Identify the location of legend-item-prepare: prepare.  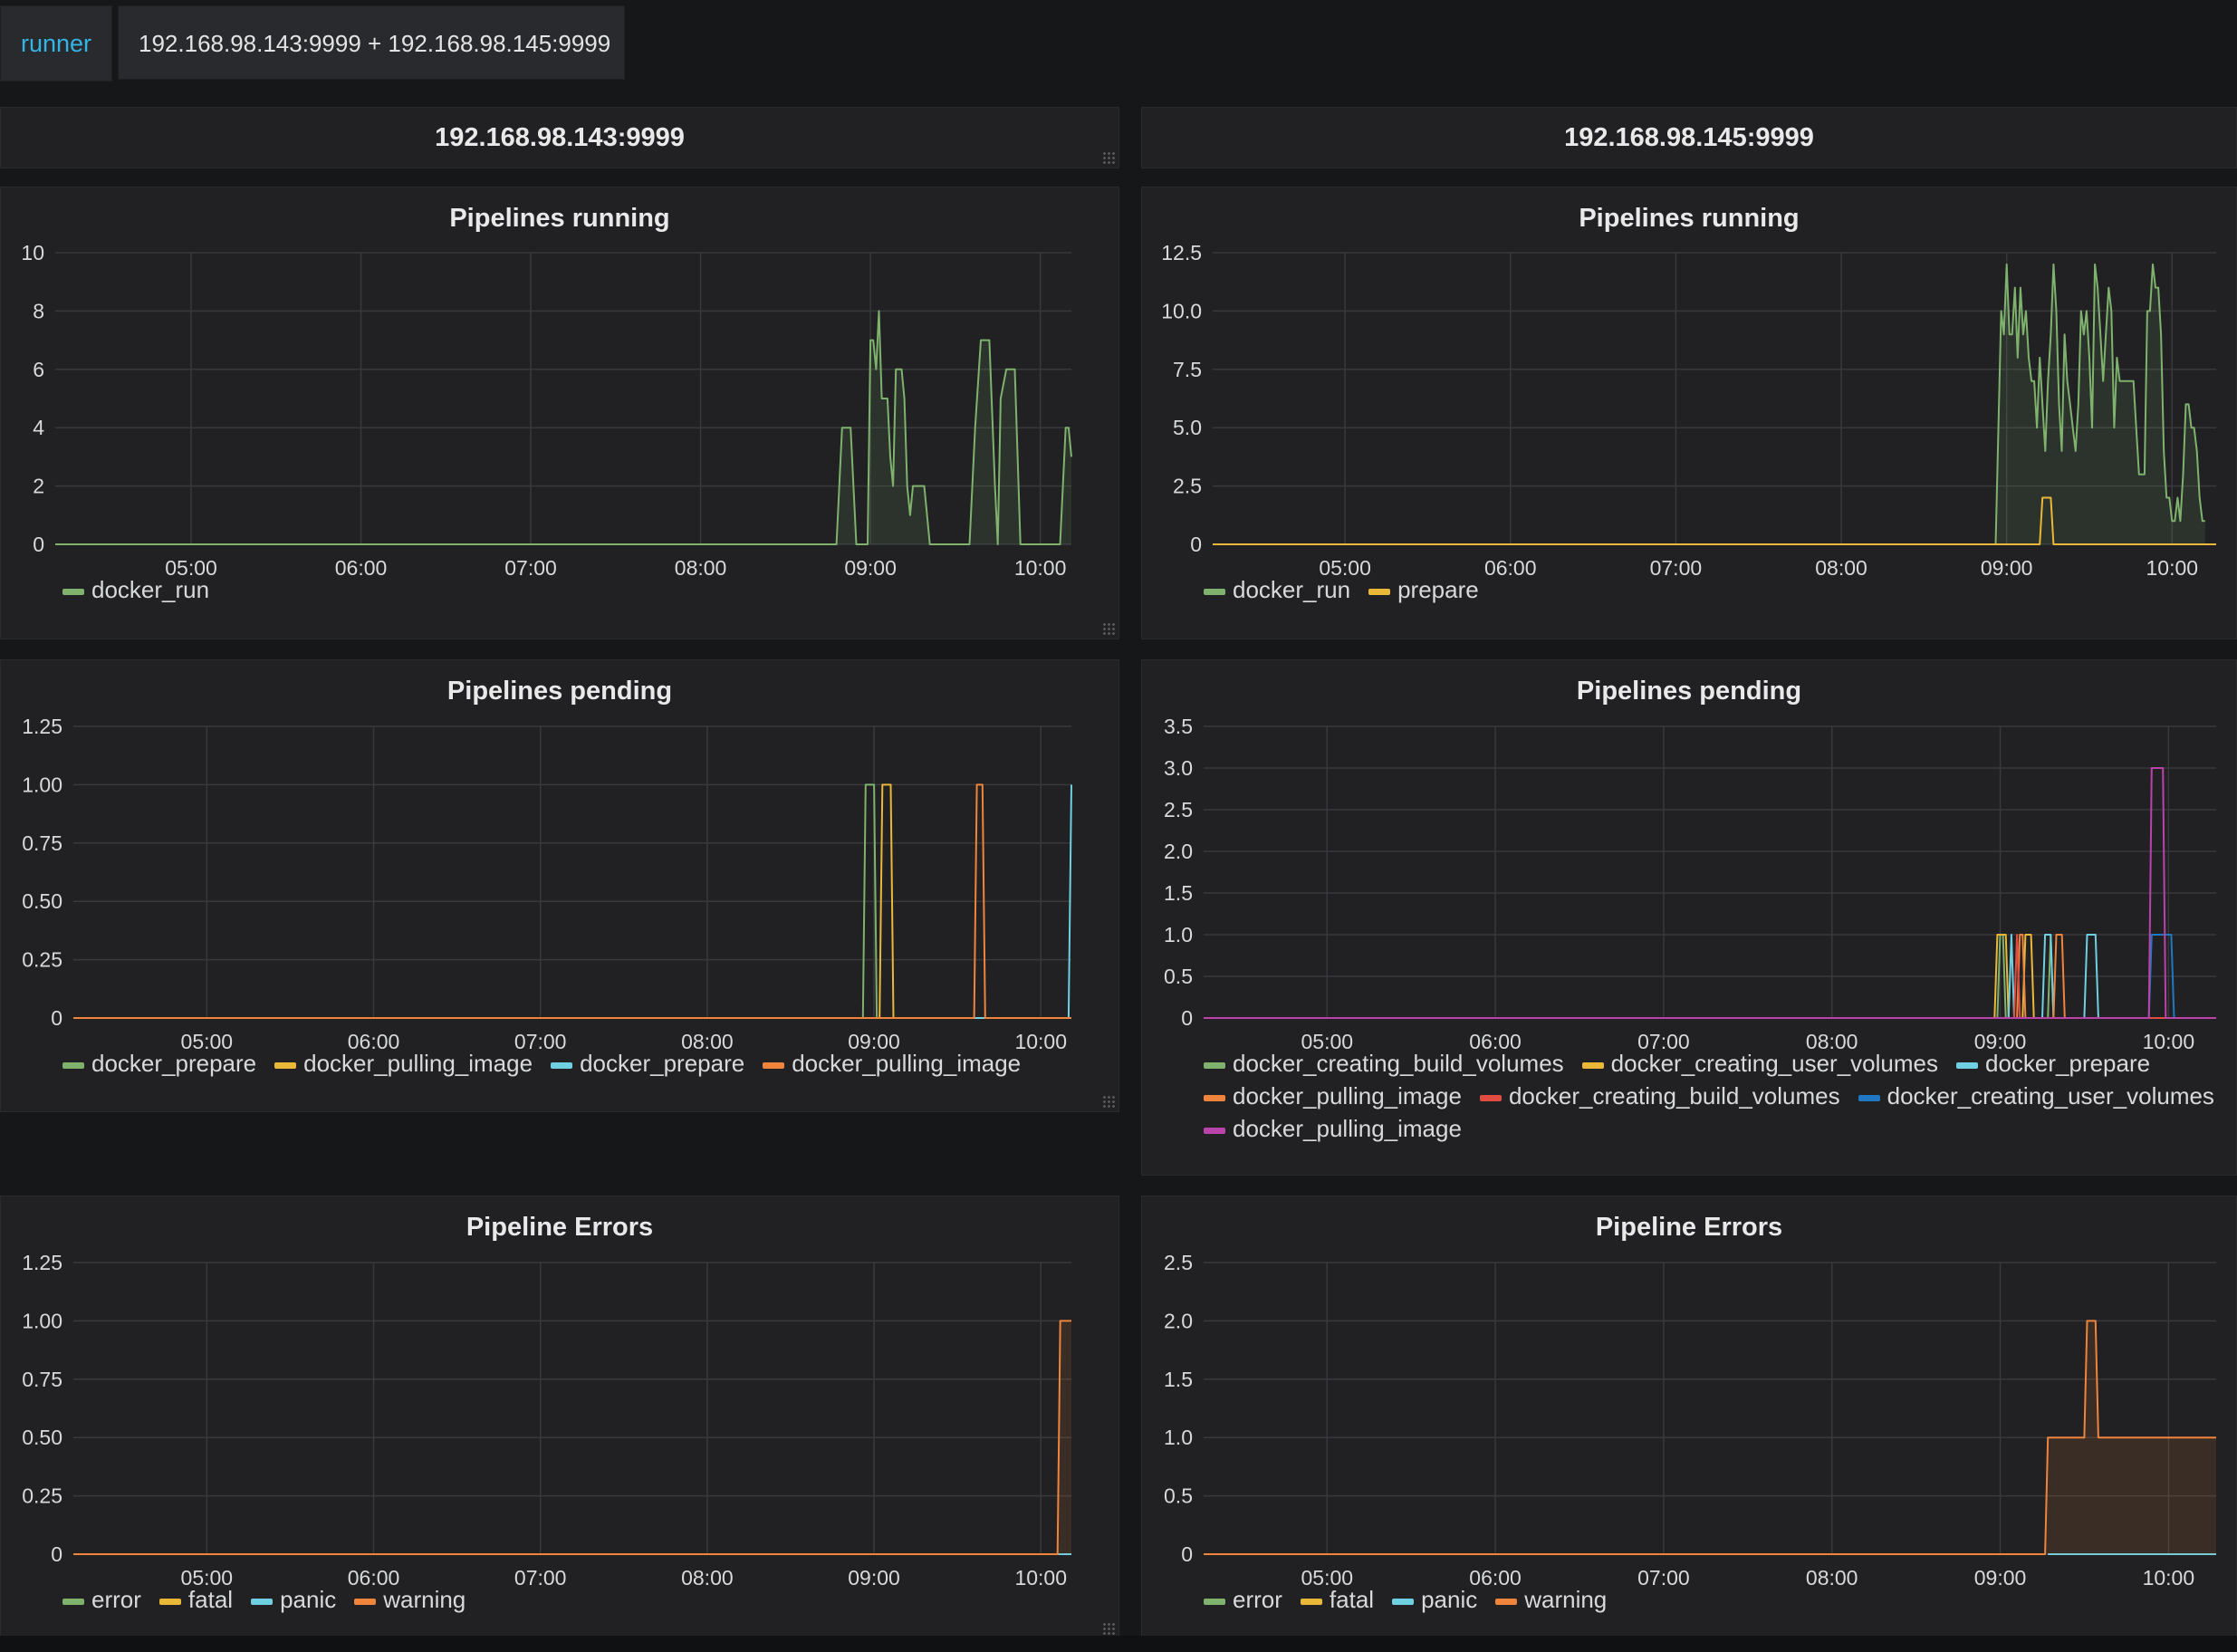
(1424, 589).